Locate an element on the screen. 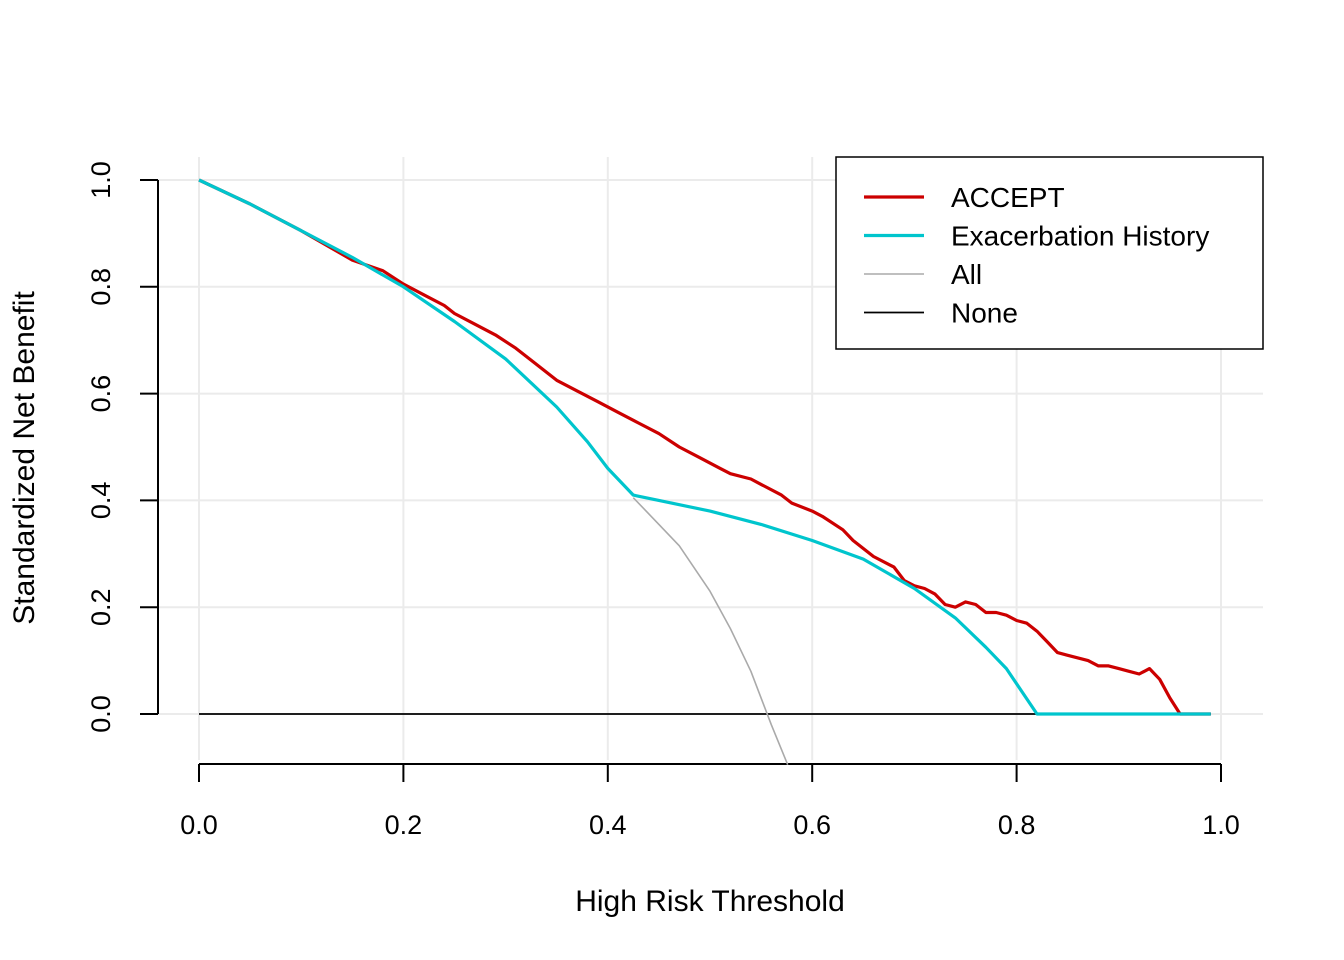 The width and height of the screenshot is (1344, 960). x-axis: 0.0 0.2 0.4 0.6 0.8 1.0 is located at coordinates (710, 801).